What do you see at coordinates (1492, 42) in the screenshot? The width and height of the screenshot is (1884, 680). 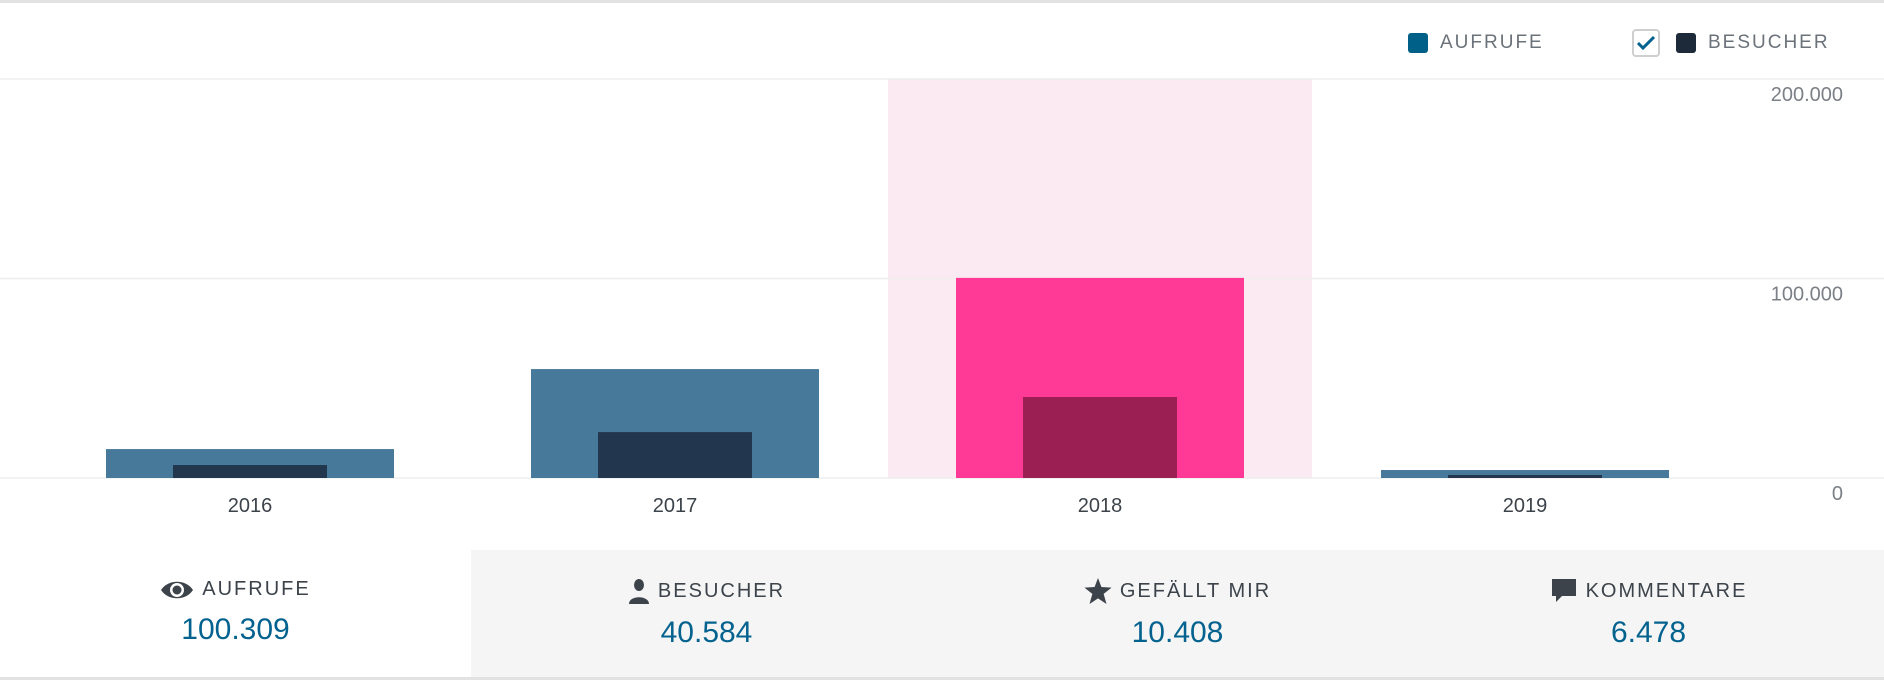 I see `legend-views-label: AUFRUFE` at bounding box center [1492, 42].